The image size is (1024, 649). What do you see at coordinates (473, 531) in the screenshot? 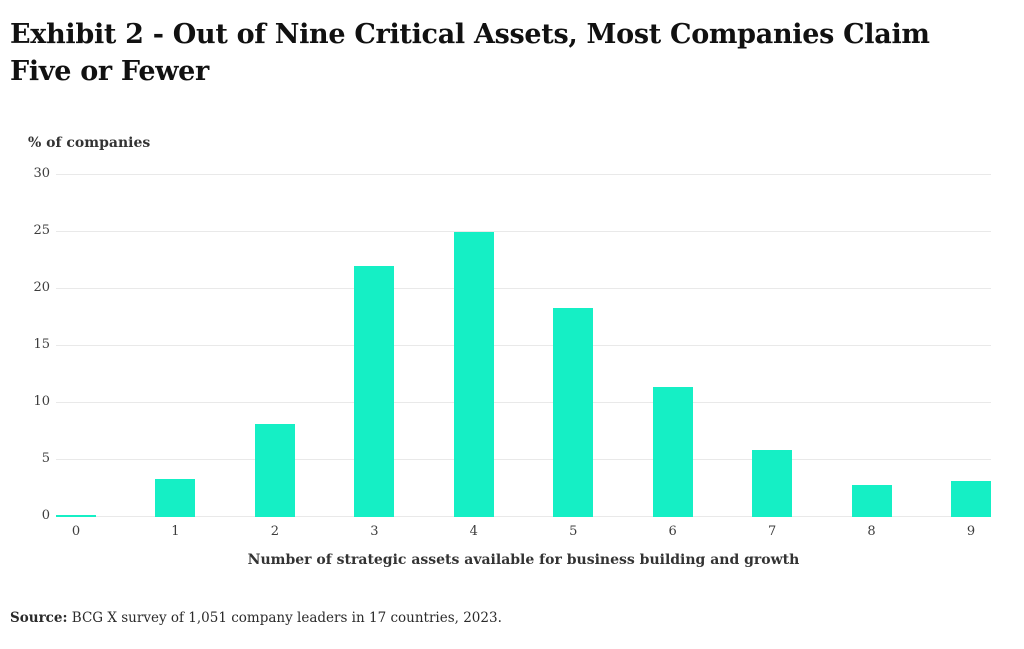
I see `x-tick-label-4: 4` at bounding box center [473, 531].